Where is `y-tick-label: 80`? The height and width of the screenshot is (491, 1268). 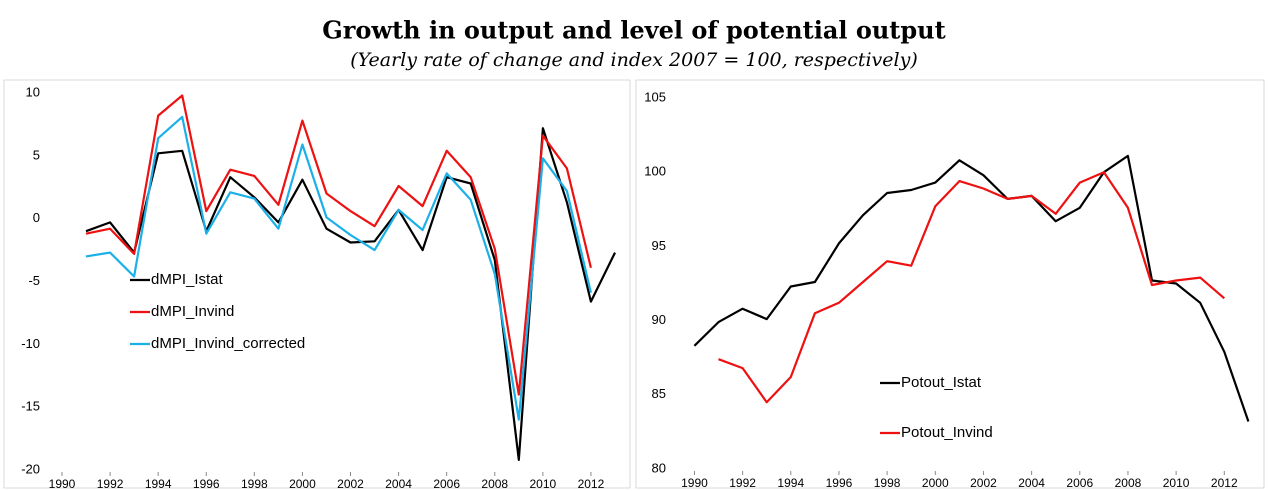 y-tick-label: 80 is located at coordinates (659, 467).